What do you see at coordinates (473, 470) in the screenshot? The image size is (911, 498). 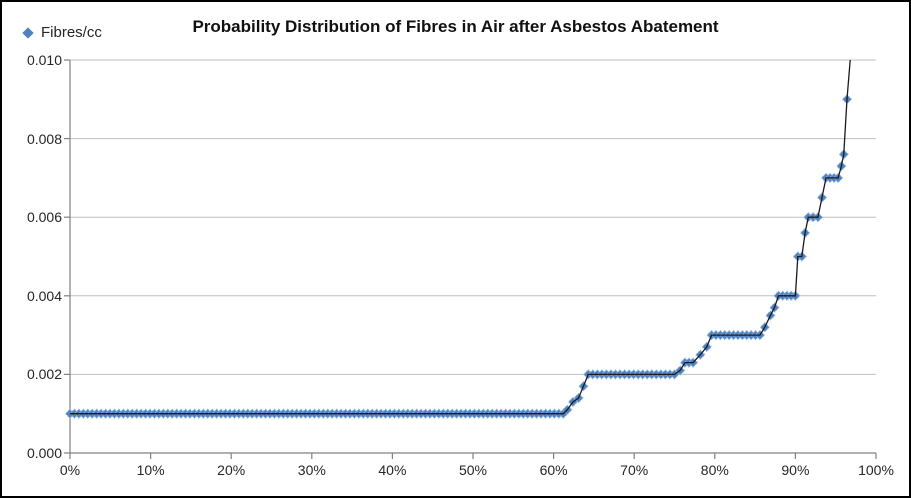 I see `x-tick-label: 50%` at bounding box center [473, 470].